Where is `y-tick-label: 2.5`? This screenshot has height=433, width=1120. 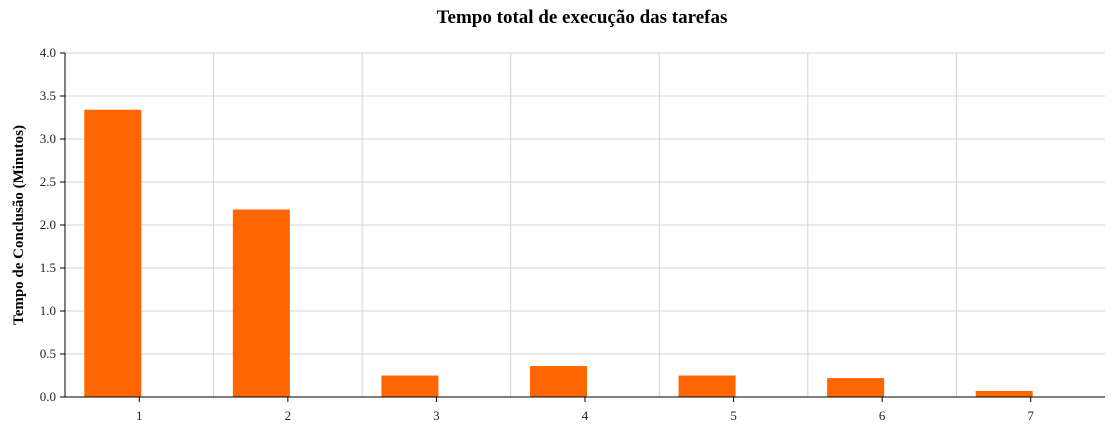
y-tick-label: 2.5 is located at coordinates (48, 181).